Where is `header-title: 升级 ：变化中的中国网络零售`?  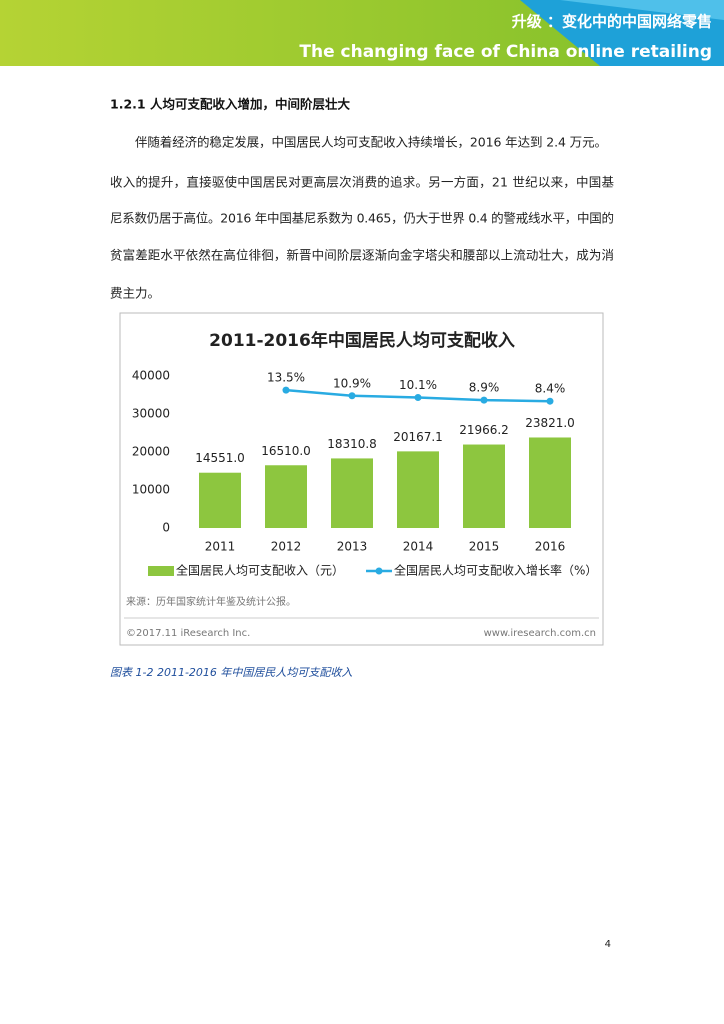
header-title: 升级 ：变化中的中国网络零售 is located at coordinates (612, 22).